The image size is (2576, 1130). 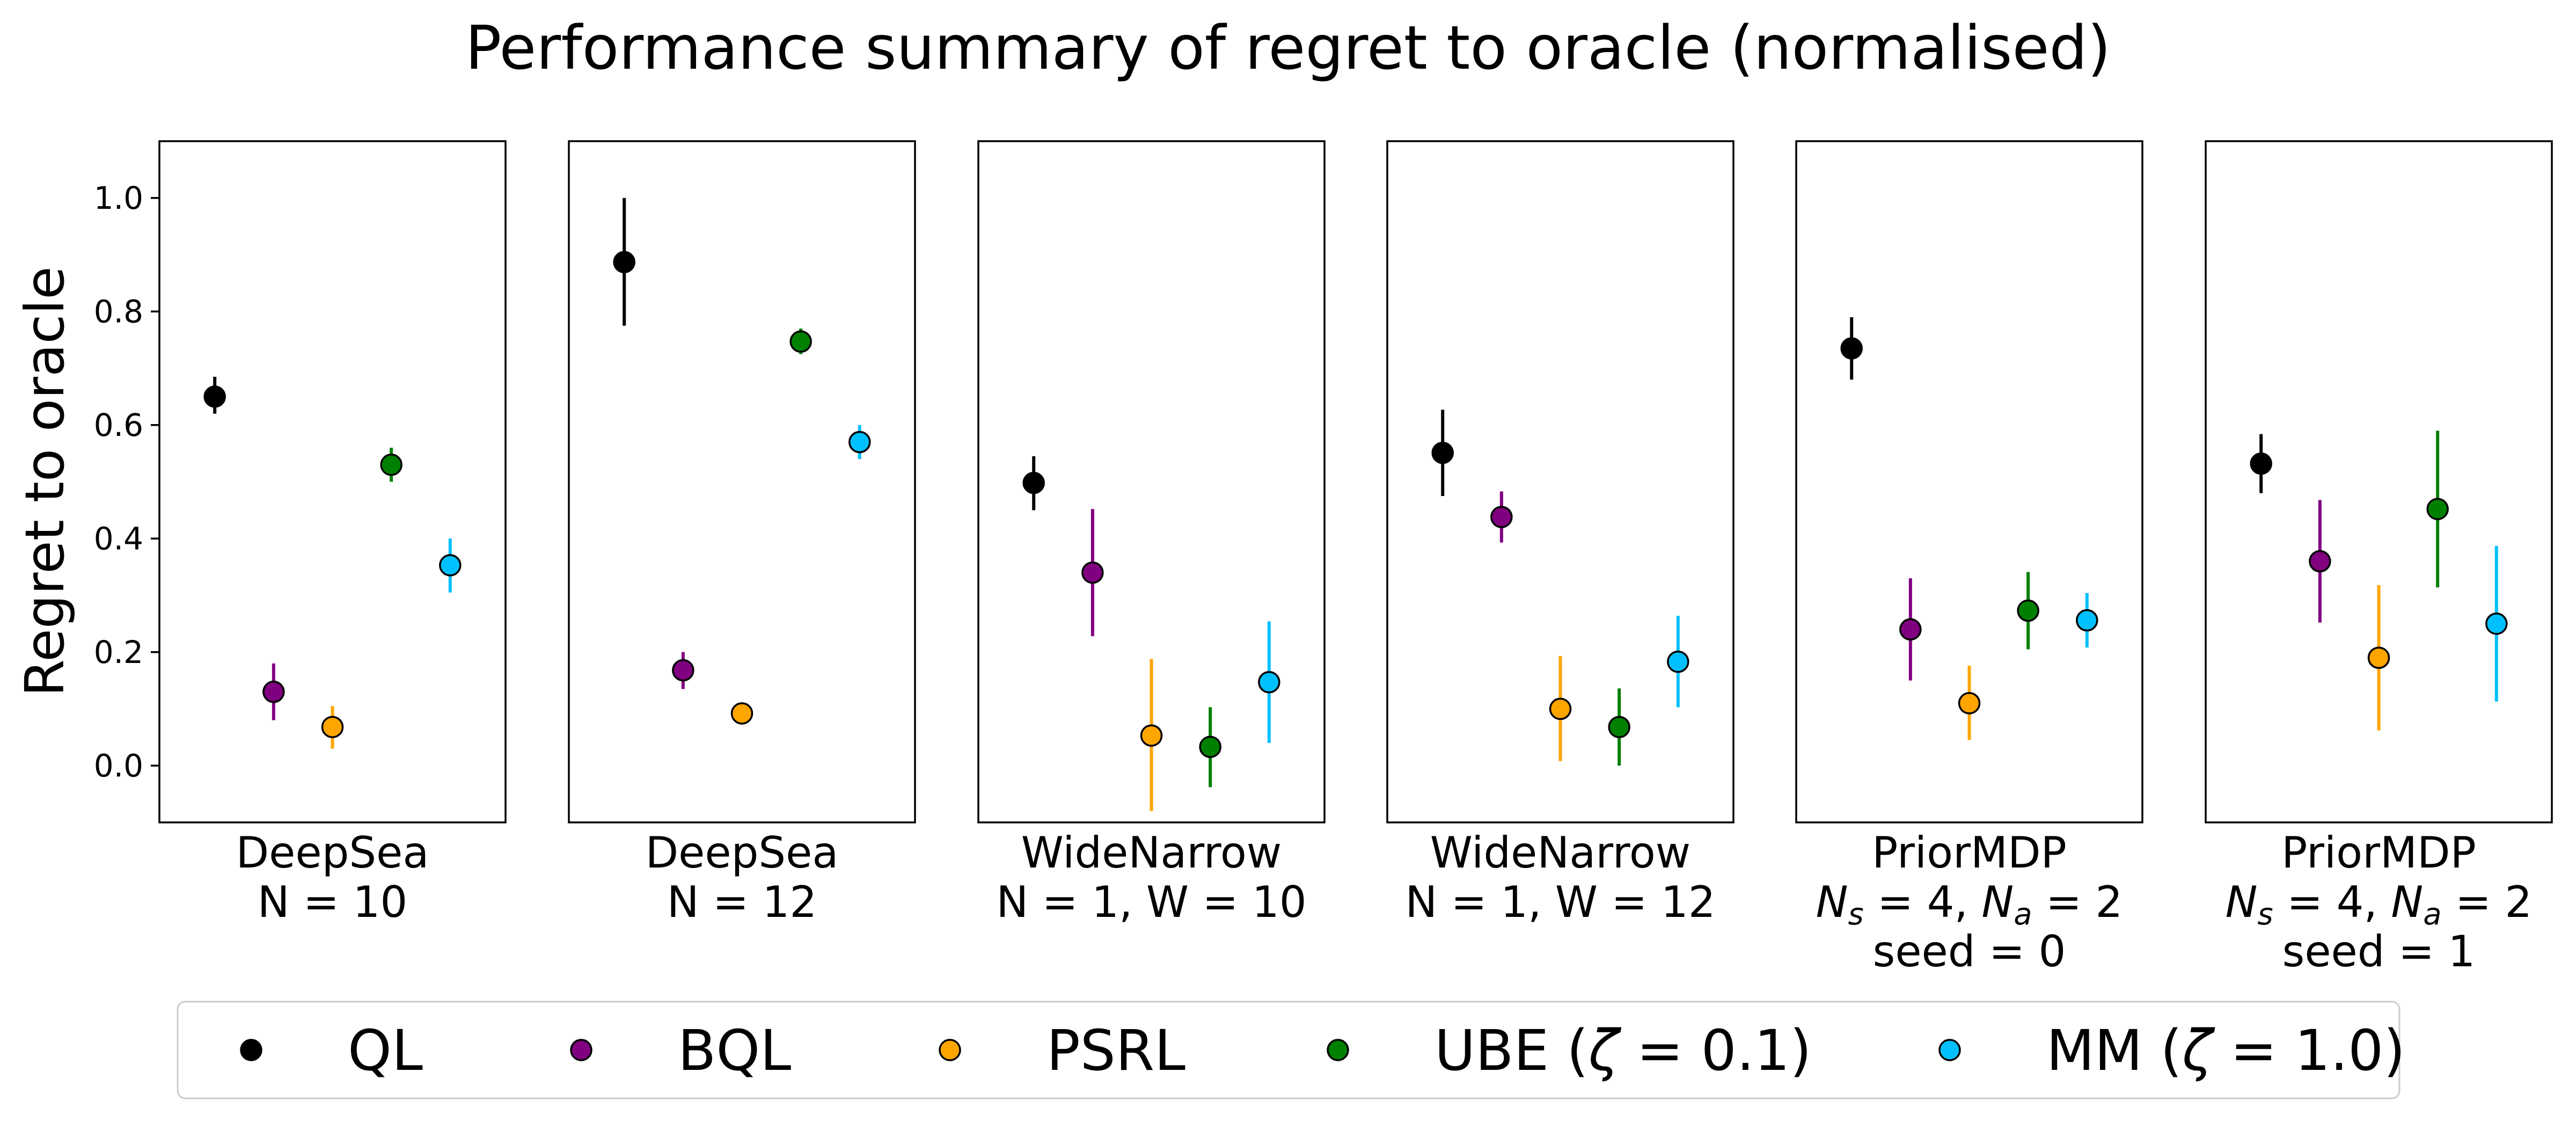 I want to click on panel-label-line: N = 12, so click(x=742, y=902).